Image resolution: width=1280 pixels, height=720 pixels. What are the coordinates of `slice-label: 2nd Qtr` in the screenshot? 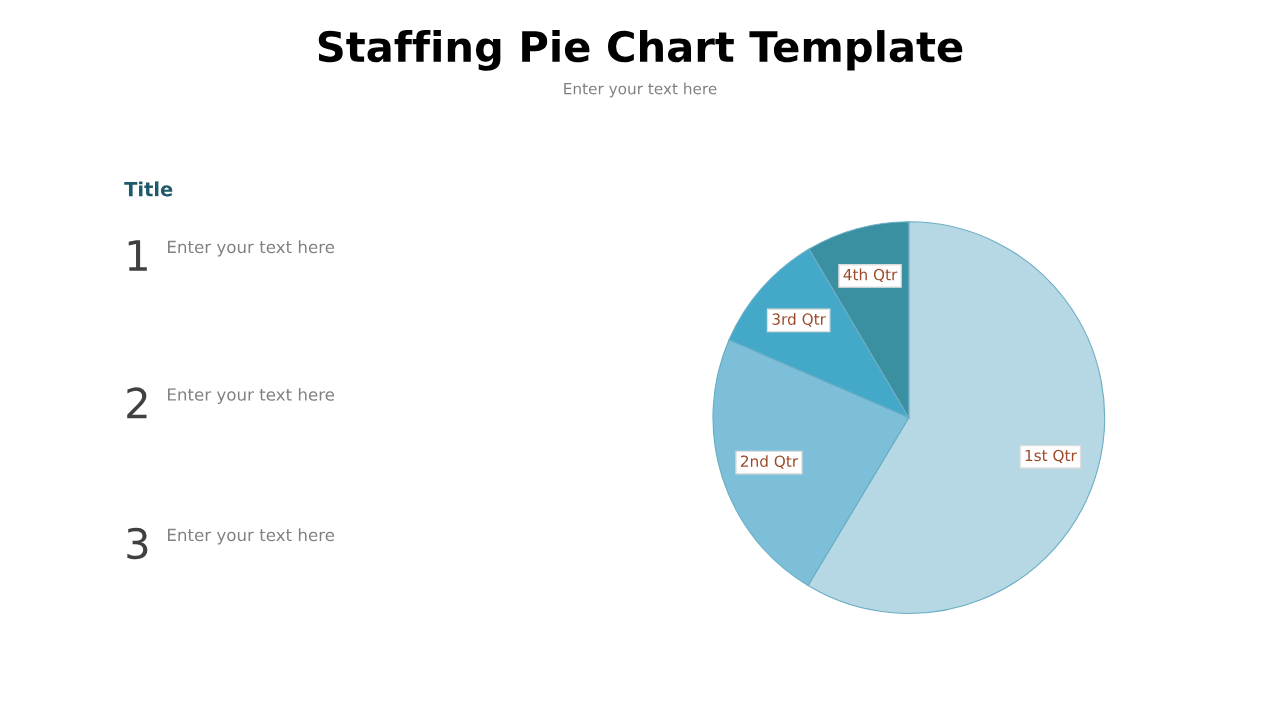 It's located at (769, 462).